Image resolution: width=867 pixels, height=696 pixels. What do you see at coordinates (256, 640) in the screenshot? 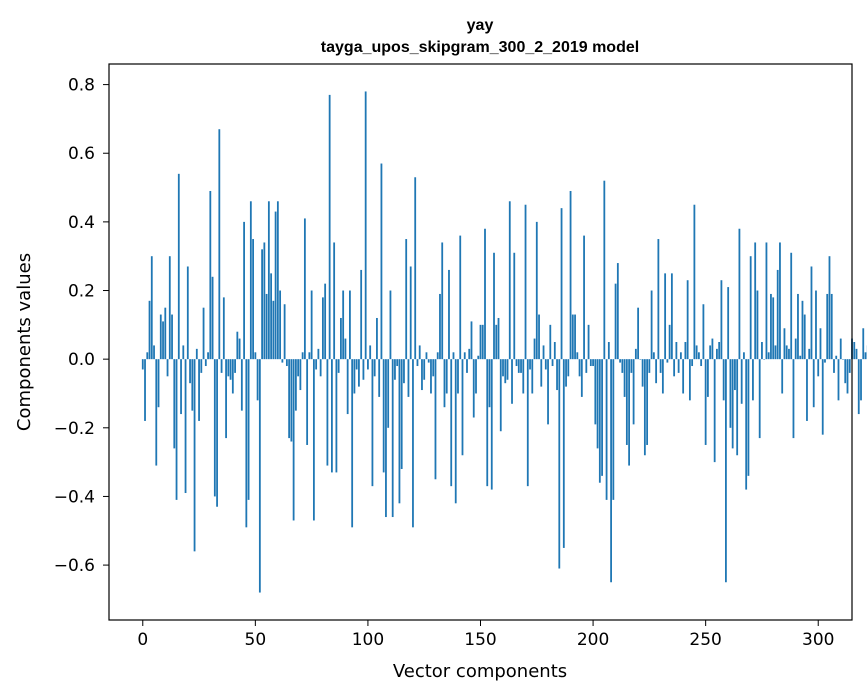
I see `x-tick-label: 50` at bounding box center [256, 640].